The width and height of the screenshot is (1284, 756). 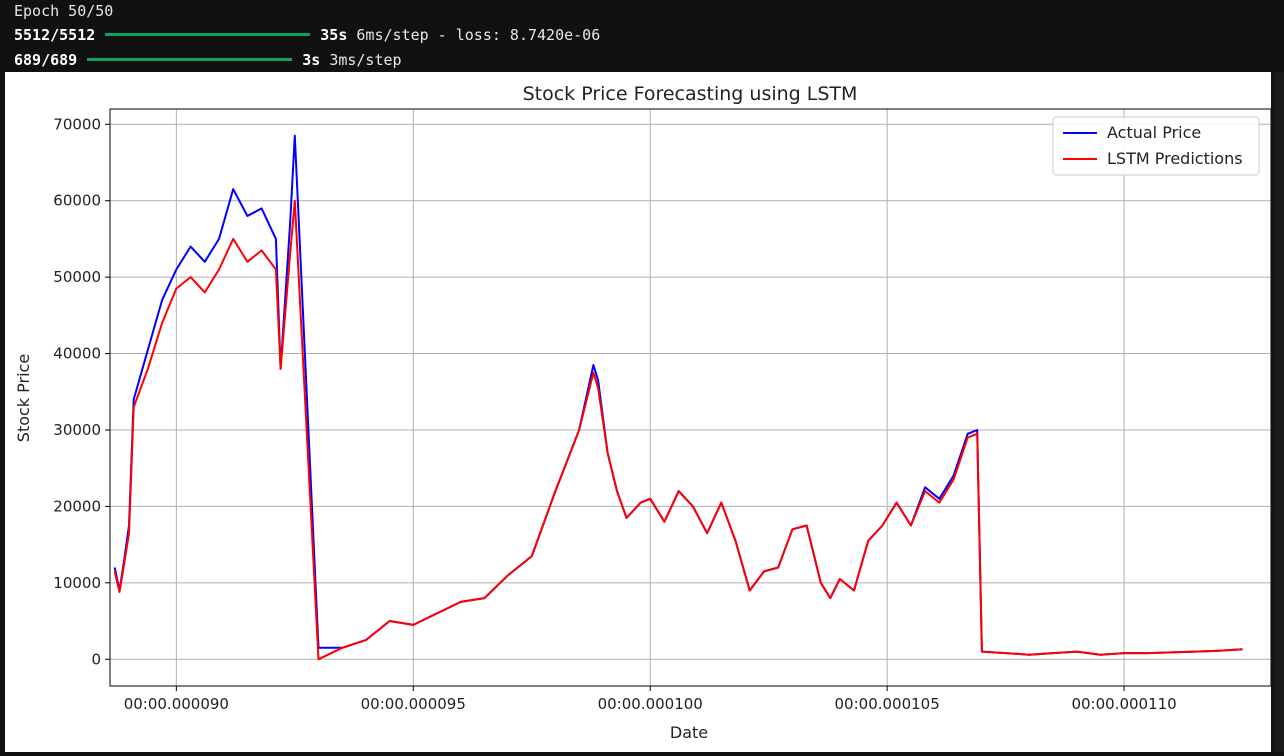 What do you see at coordinates (77, 430) in the screenshot?
I see `y-tick-label: 30000` at bounding box center [77, 430].